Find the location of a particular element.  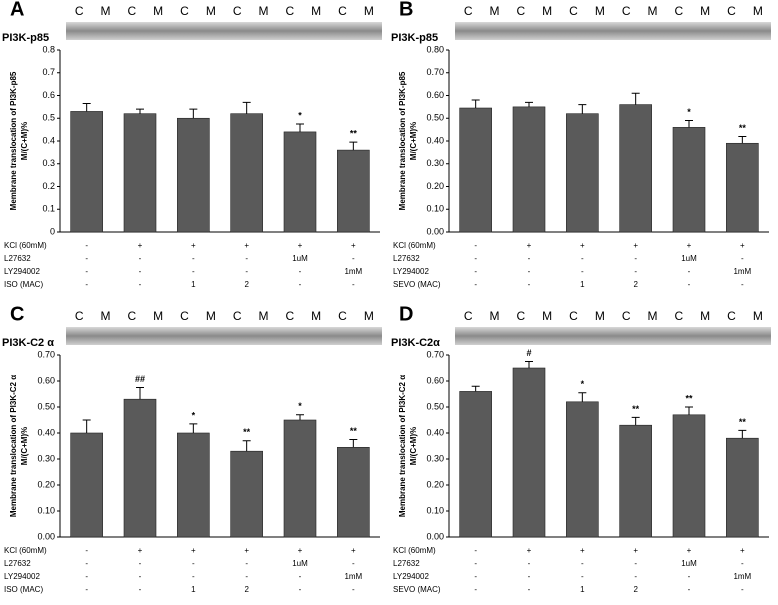

significance-mark: ## is located at coordinates (140, 379).